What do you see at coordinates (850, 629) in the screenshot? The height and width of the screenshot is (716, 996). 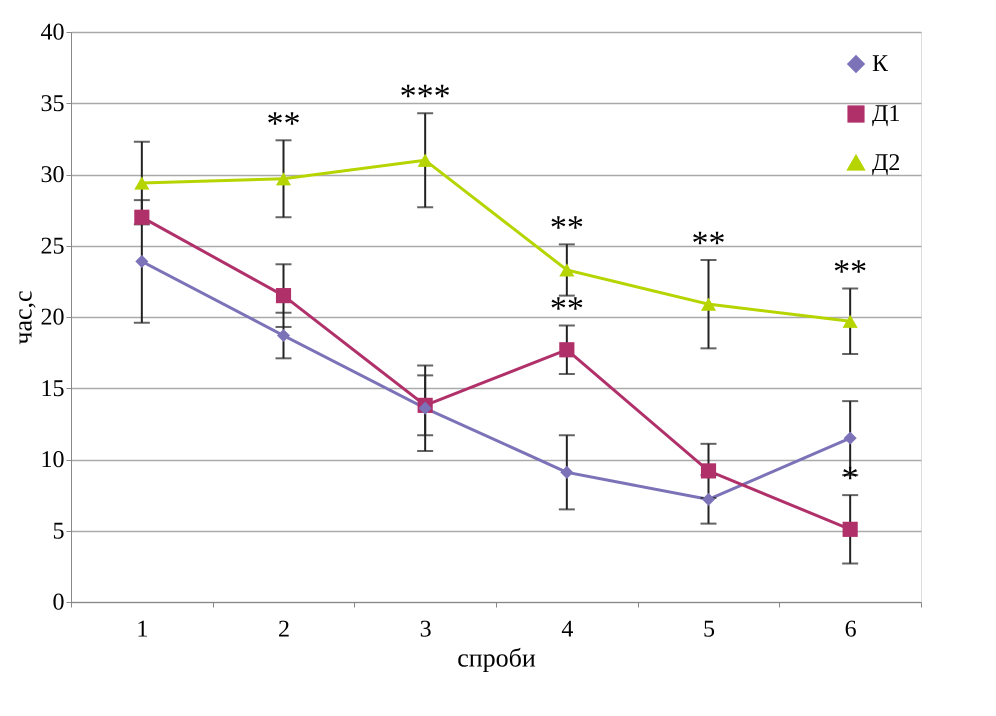 I see `x-tick-label: 6` at bounding box center [850, 629].